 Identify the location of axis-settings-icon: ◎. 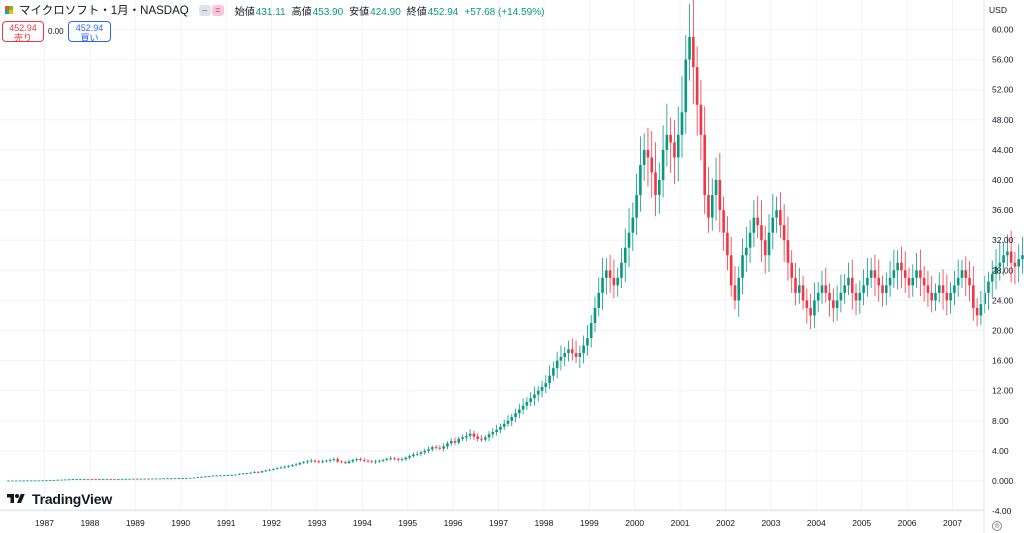
(997, 526).